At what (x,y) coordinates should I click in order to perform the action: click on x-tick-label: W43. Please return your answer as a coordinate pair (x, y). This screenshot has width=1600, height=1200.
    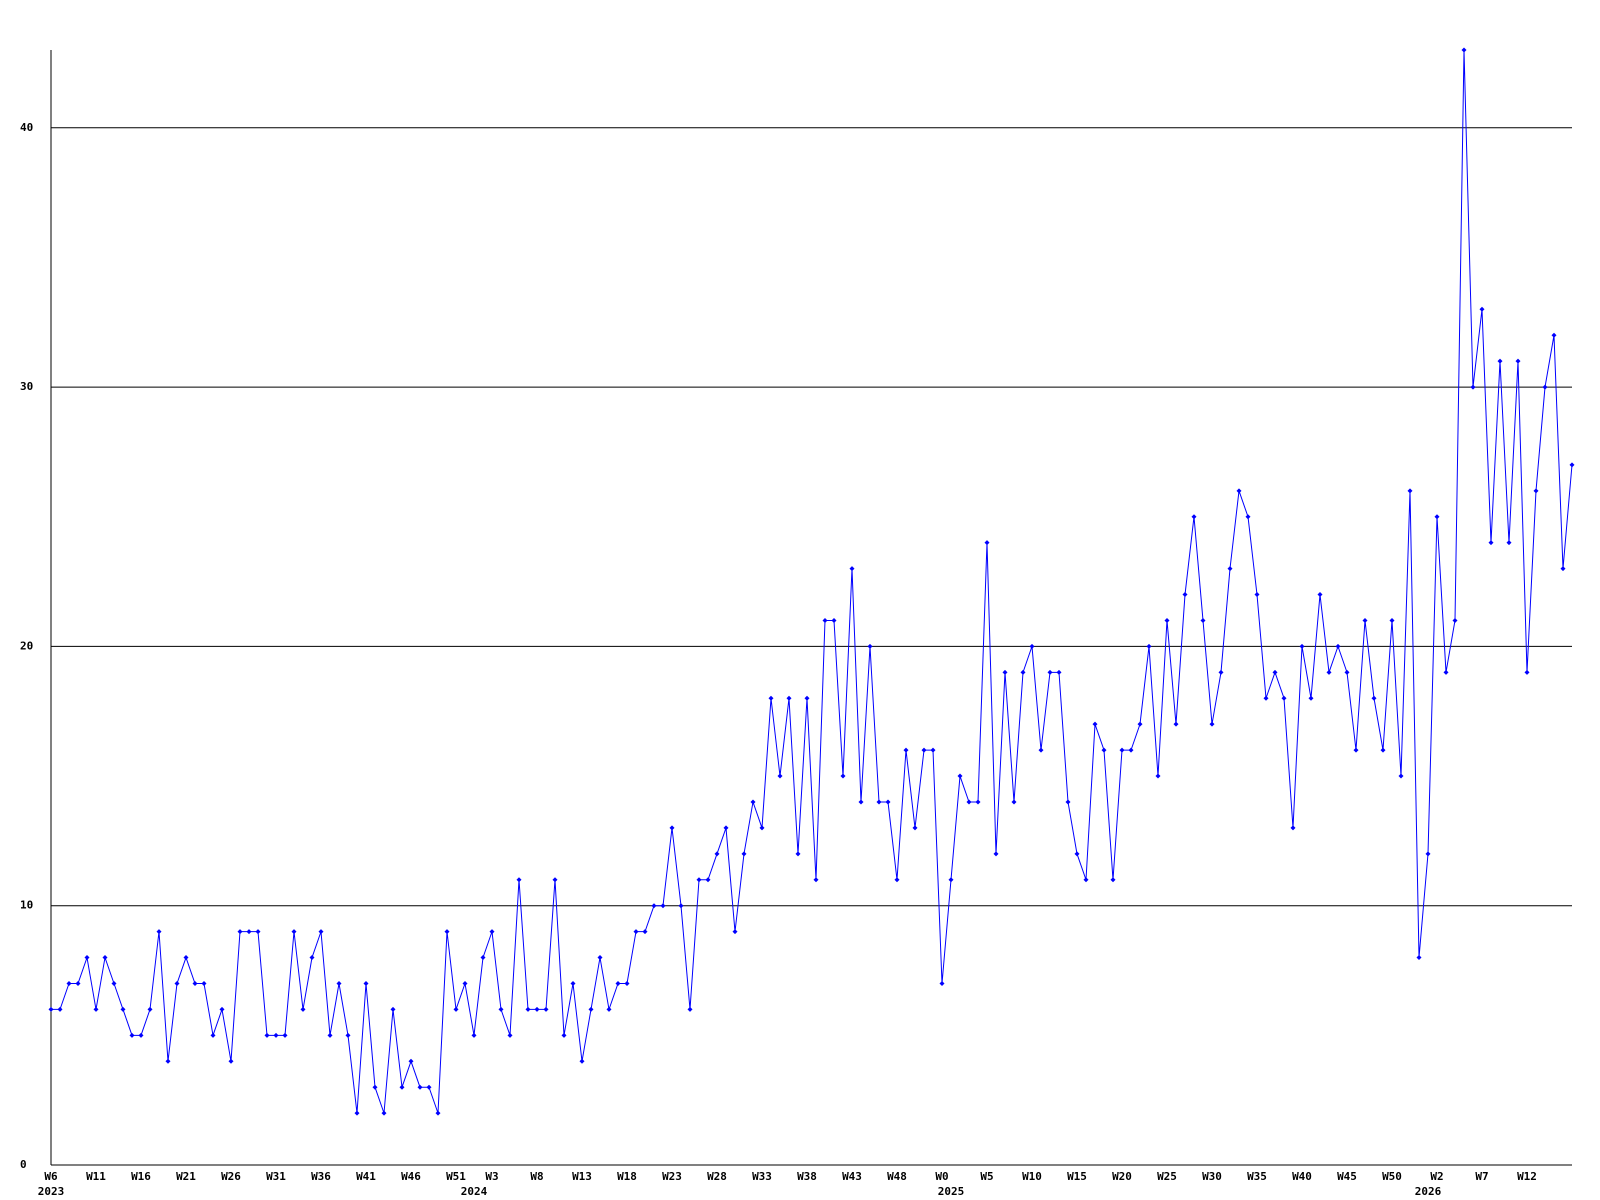
    Looking at the image, I should click on (852, 1176).